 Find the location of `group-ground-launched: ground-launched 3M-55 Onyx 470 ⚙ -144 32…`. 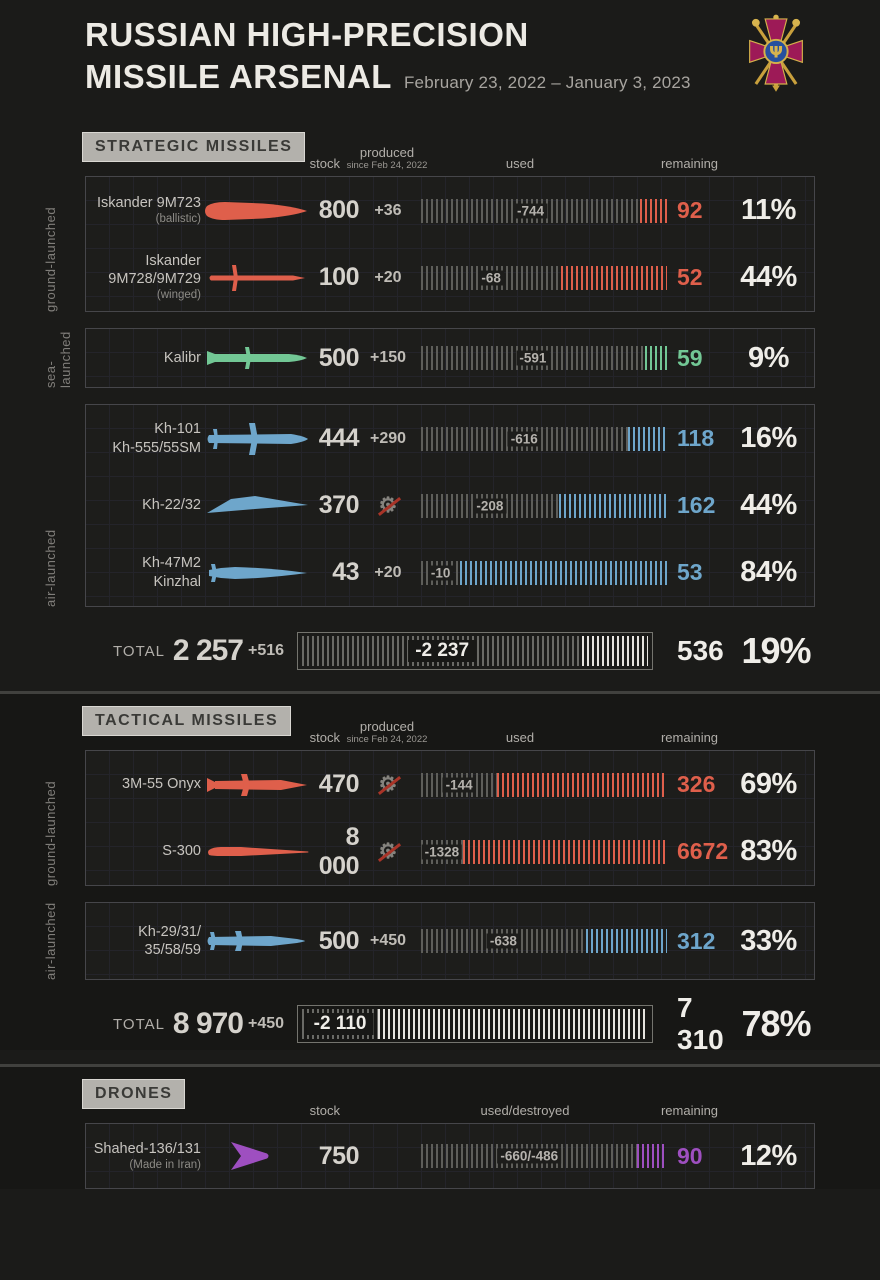

group-ground-launched: ground-launched 3M-55 Onyx 470 ⚙ -144 32… is located at coordinates (429, 818).